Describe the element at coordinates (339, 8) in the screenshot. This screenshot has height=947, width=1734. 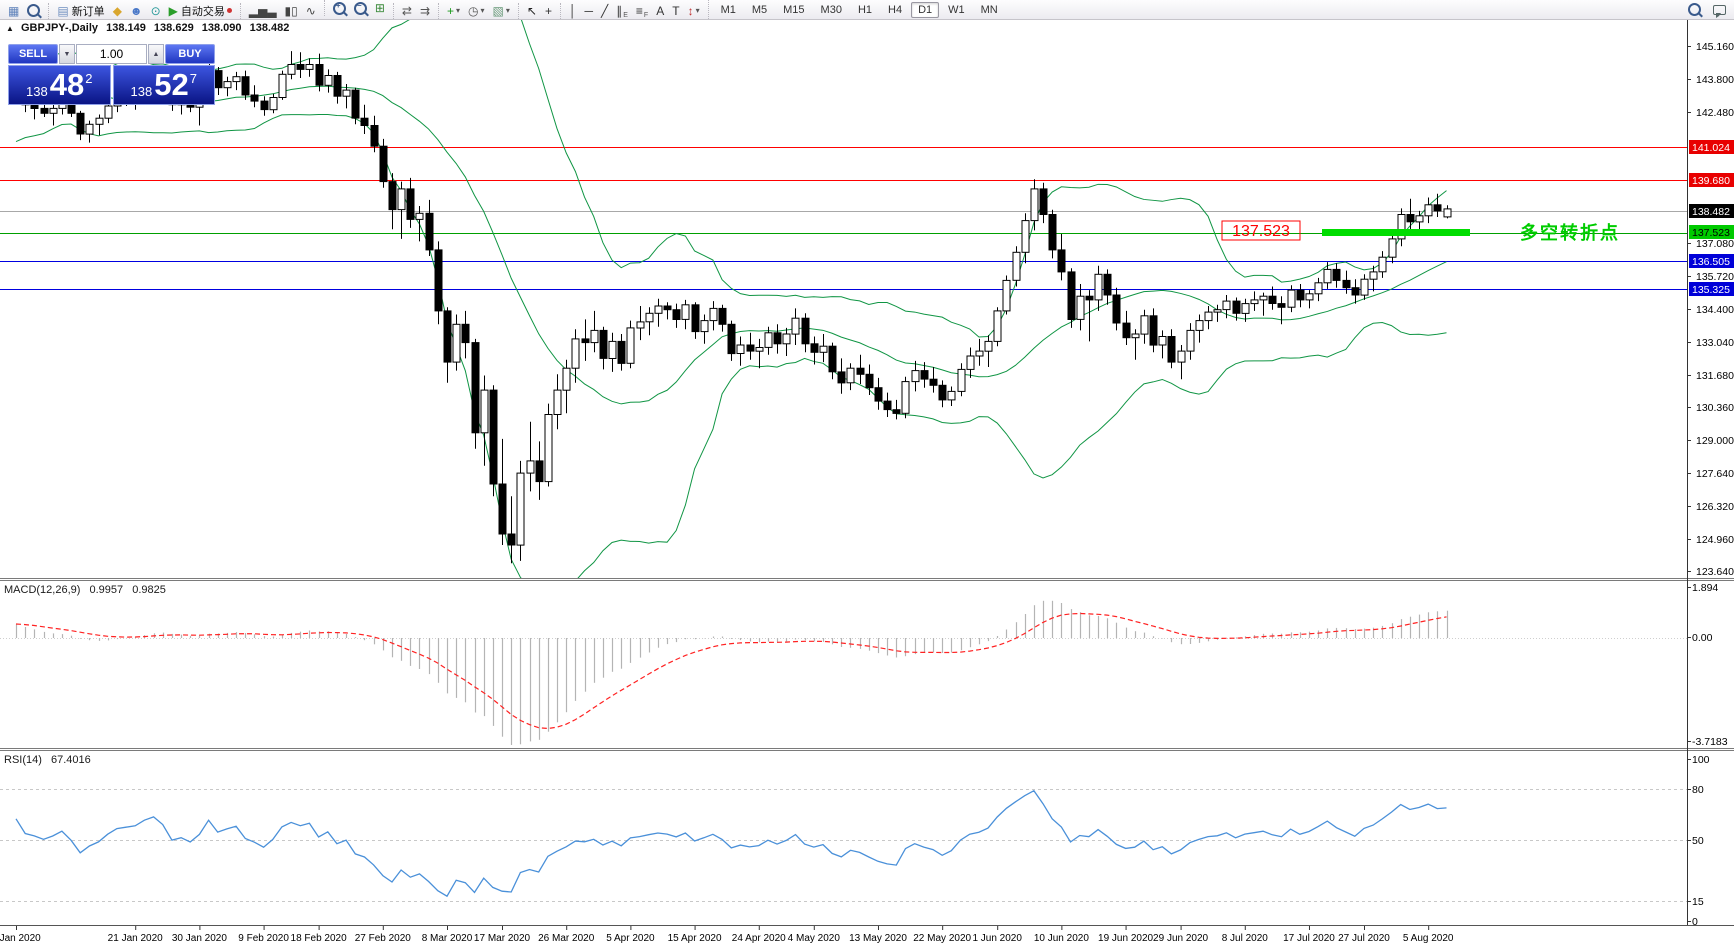
I see `zoom-in-icon` at that location.